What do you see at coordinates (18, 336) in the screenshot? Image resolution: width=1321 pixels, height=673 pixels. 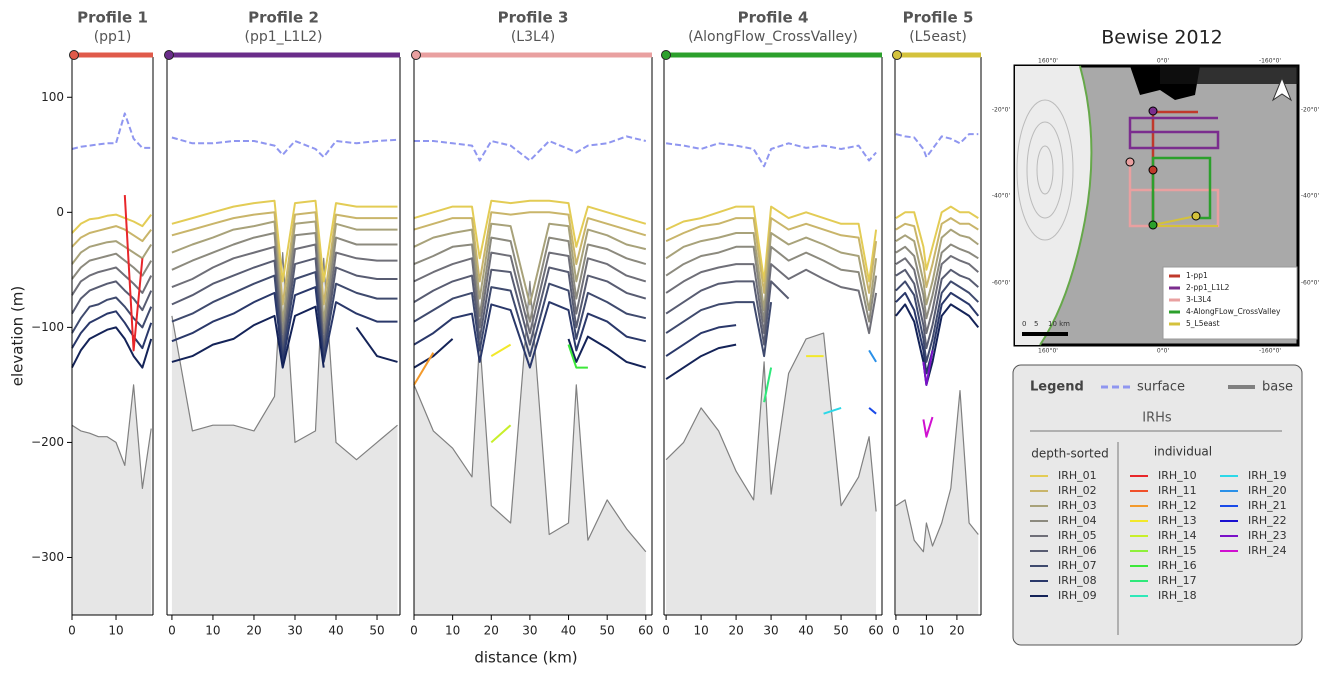 I see `y-axis-label: elevation (m)` at bounding box center [18, 336].